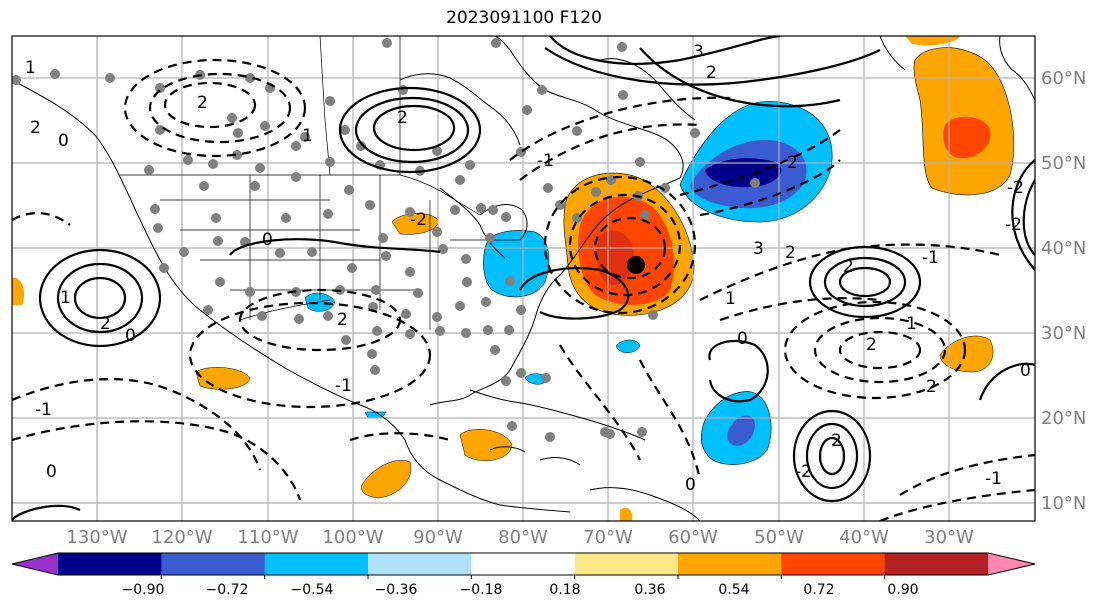 The height and width of the screenshot is (613, 1102). What do you see at coordinates (227, 590) in the screenshot?
I see `colorbar-tick-label: −0.72` at bounding box center [227, 590].